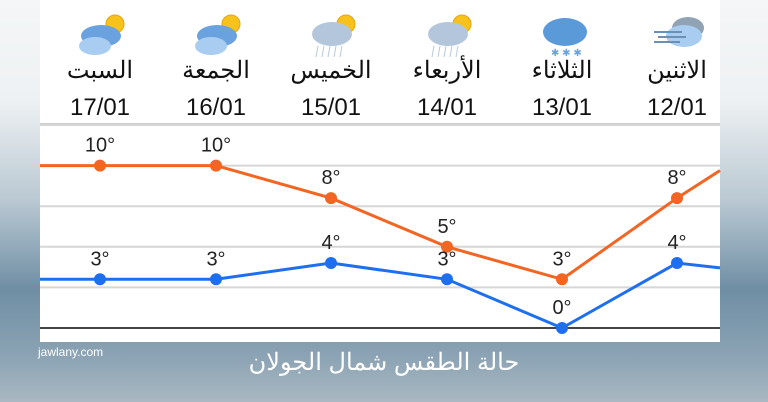 The image size is (768, 402). I want to click on wind-cloud-icon, so click(680, 34).